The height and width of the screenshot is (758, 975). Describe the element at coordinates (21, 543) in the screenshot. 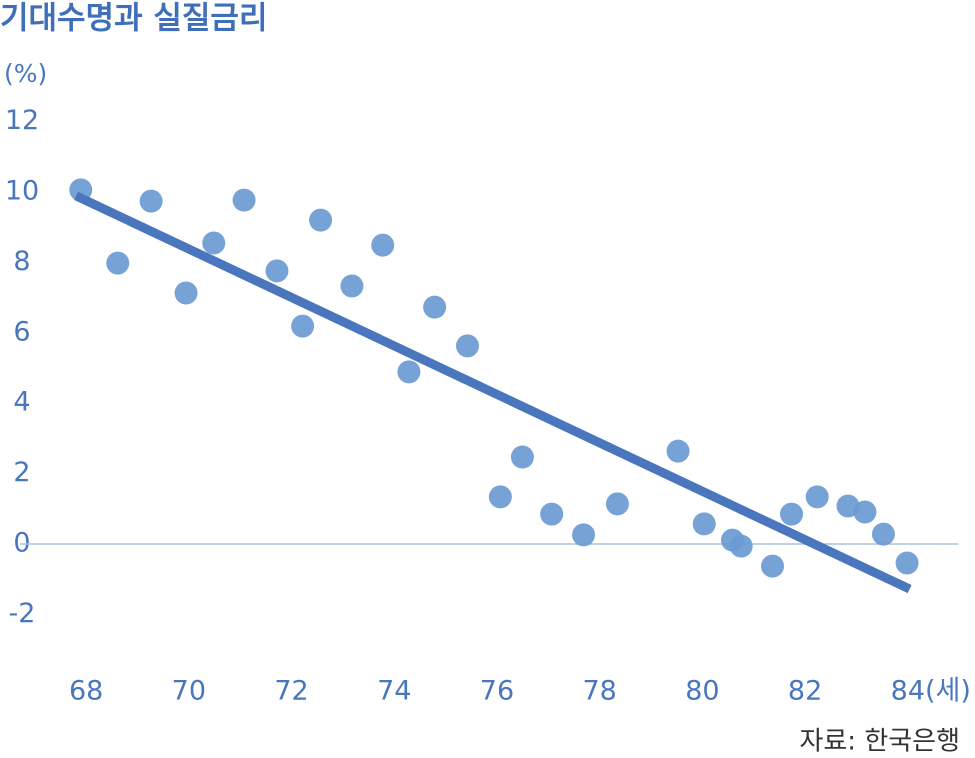

I see `y-tick-label: 0` at that location.